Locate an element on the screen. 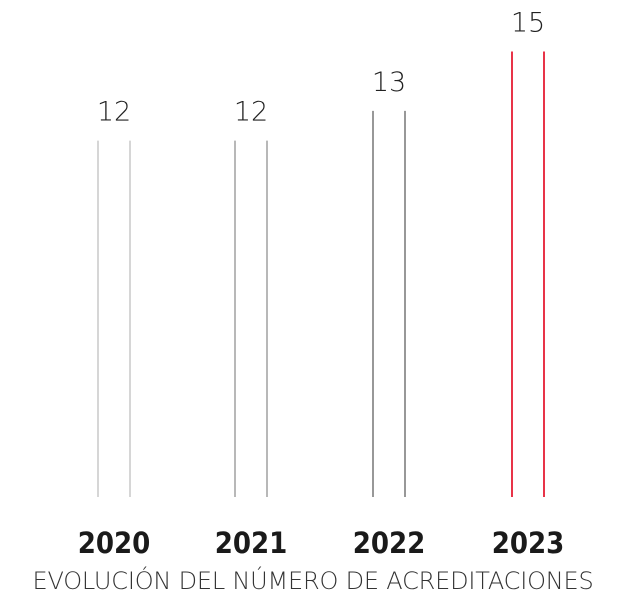 This screenshot has width=626, height=615. bar-2020 is located at coordinates (114, 318).